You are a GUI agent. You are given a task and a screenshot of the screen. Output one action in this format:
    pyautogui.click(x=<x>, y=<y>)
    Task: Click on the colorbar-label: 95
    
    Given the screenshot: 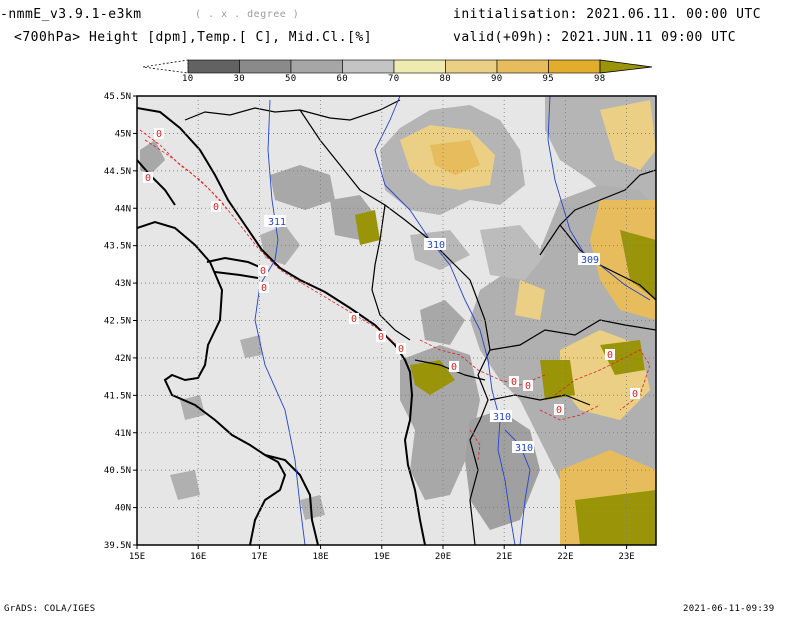 What is the action you would take?
    pyautogui.click(x=548, y=79)
    